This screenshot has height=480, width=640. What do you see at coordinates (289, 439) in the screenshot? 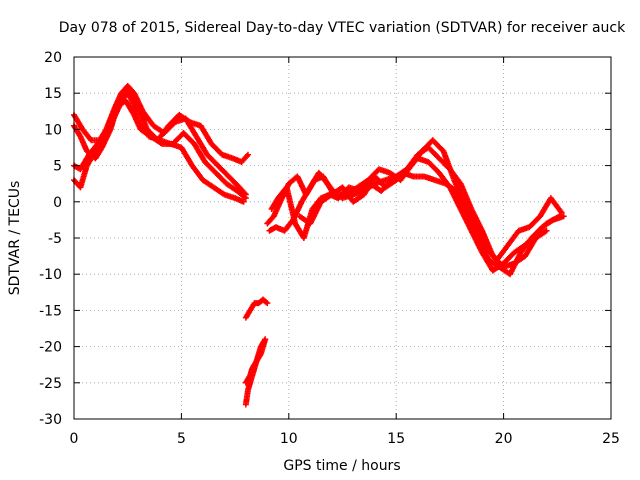
I see `x-tick-label: 10` at bounding box center [289, 439].